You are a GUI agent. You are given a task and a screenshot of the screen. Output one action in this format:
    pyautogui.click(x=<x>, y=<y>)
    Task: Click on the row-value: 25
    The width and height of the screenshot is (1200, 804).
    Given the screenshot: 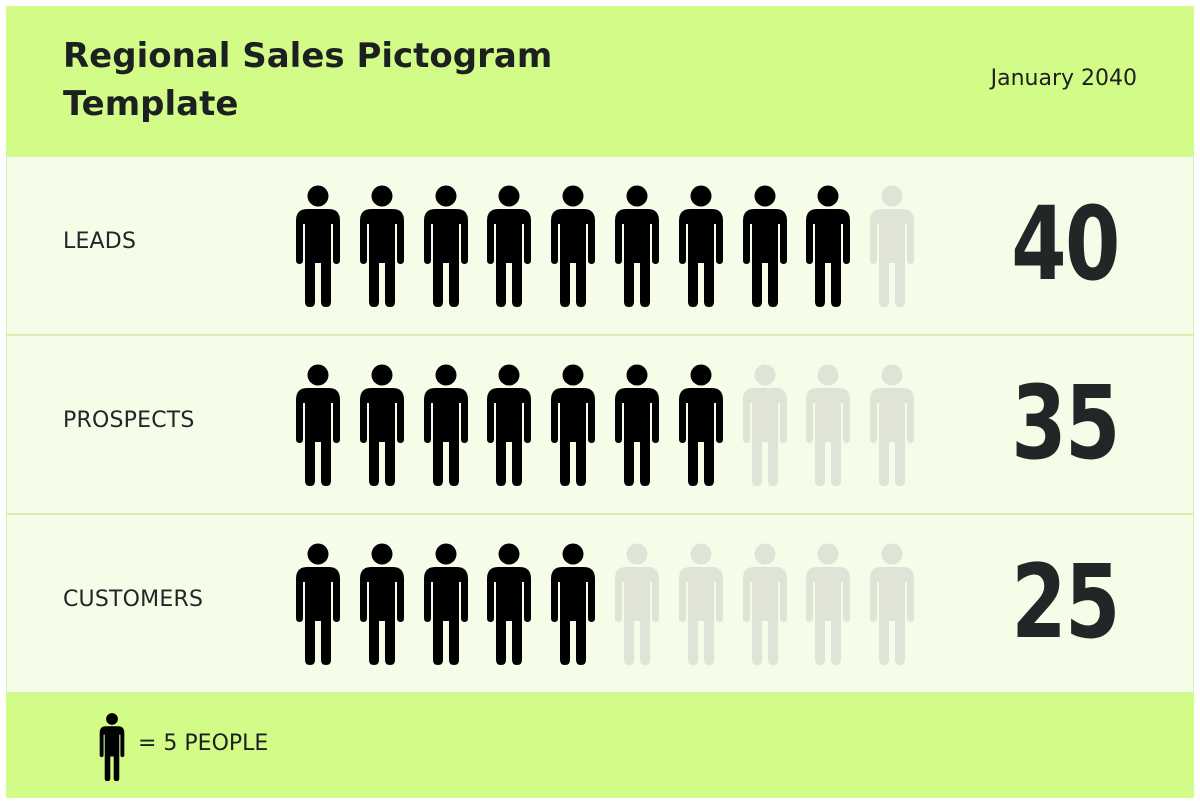 What is the action you would take?
    pyautogui.click(x=1065, y=602)
    